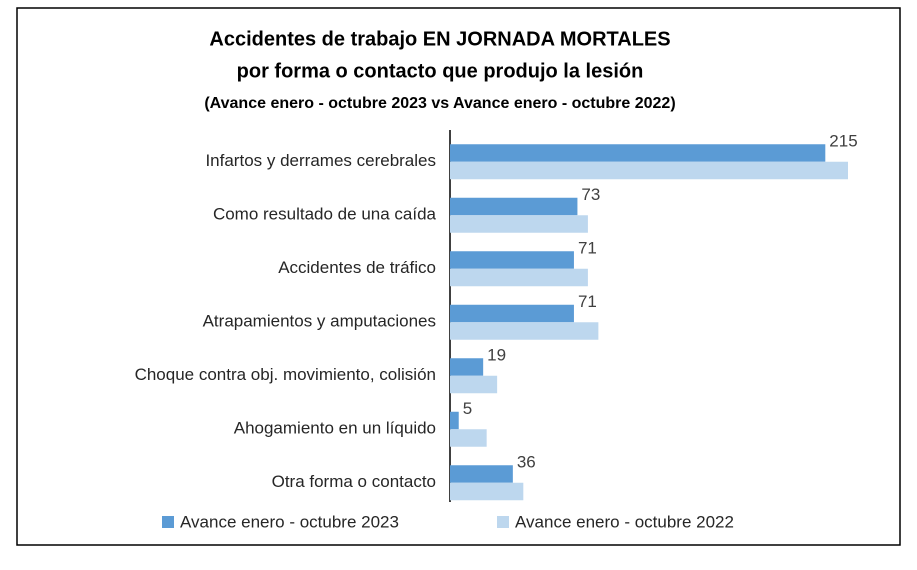 This screenshot has width=917, height=570. I want to click on data-label: 36, so click(526, 462).